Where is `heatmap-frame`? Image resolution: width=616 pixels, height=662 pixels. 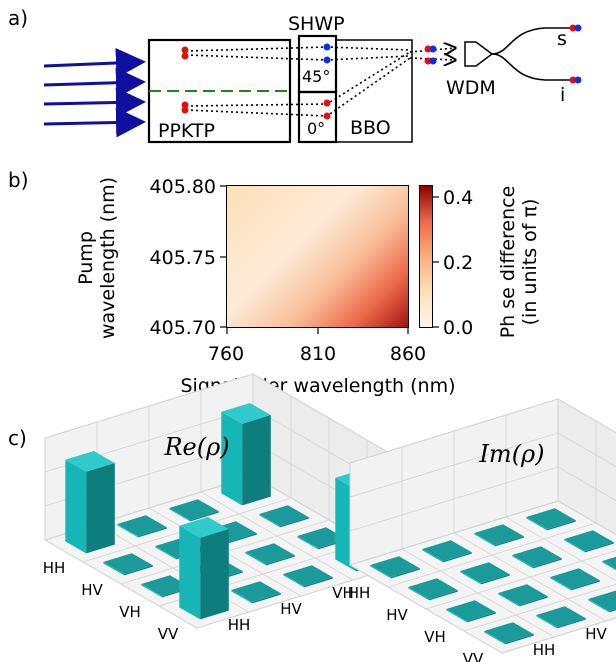
heatmap-frame is located at coordinates (317, 256).